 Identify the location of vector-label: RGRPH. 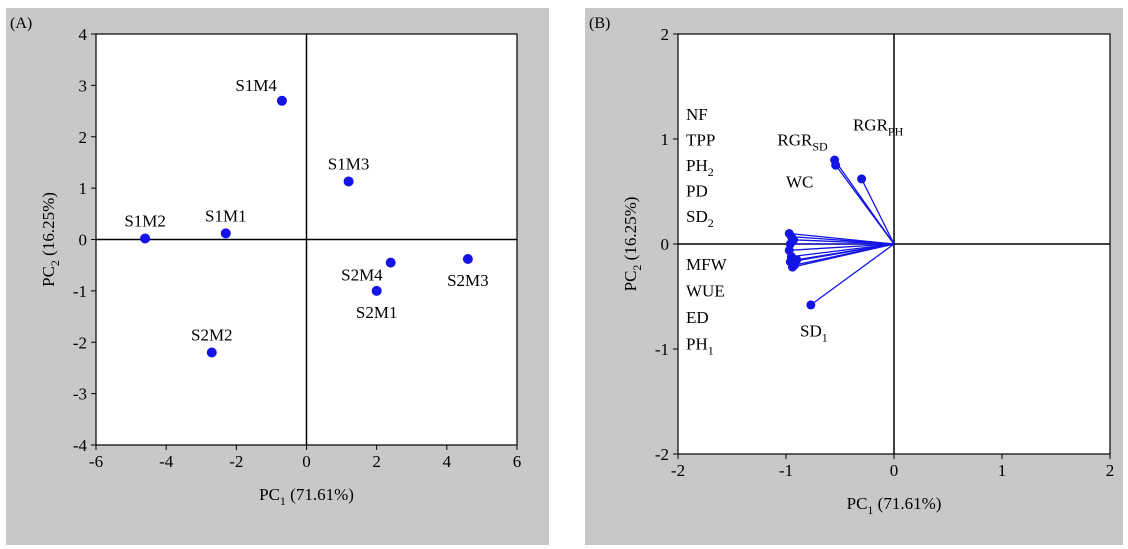
(878, 127).